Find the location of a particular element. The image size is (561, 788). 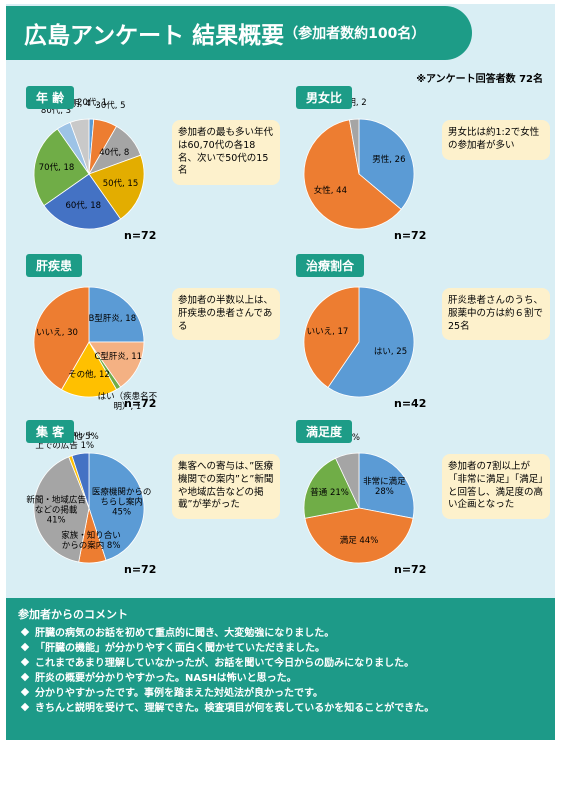

chart-title: 肝疾患 is located at coordinates (54, 265).